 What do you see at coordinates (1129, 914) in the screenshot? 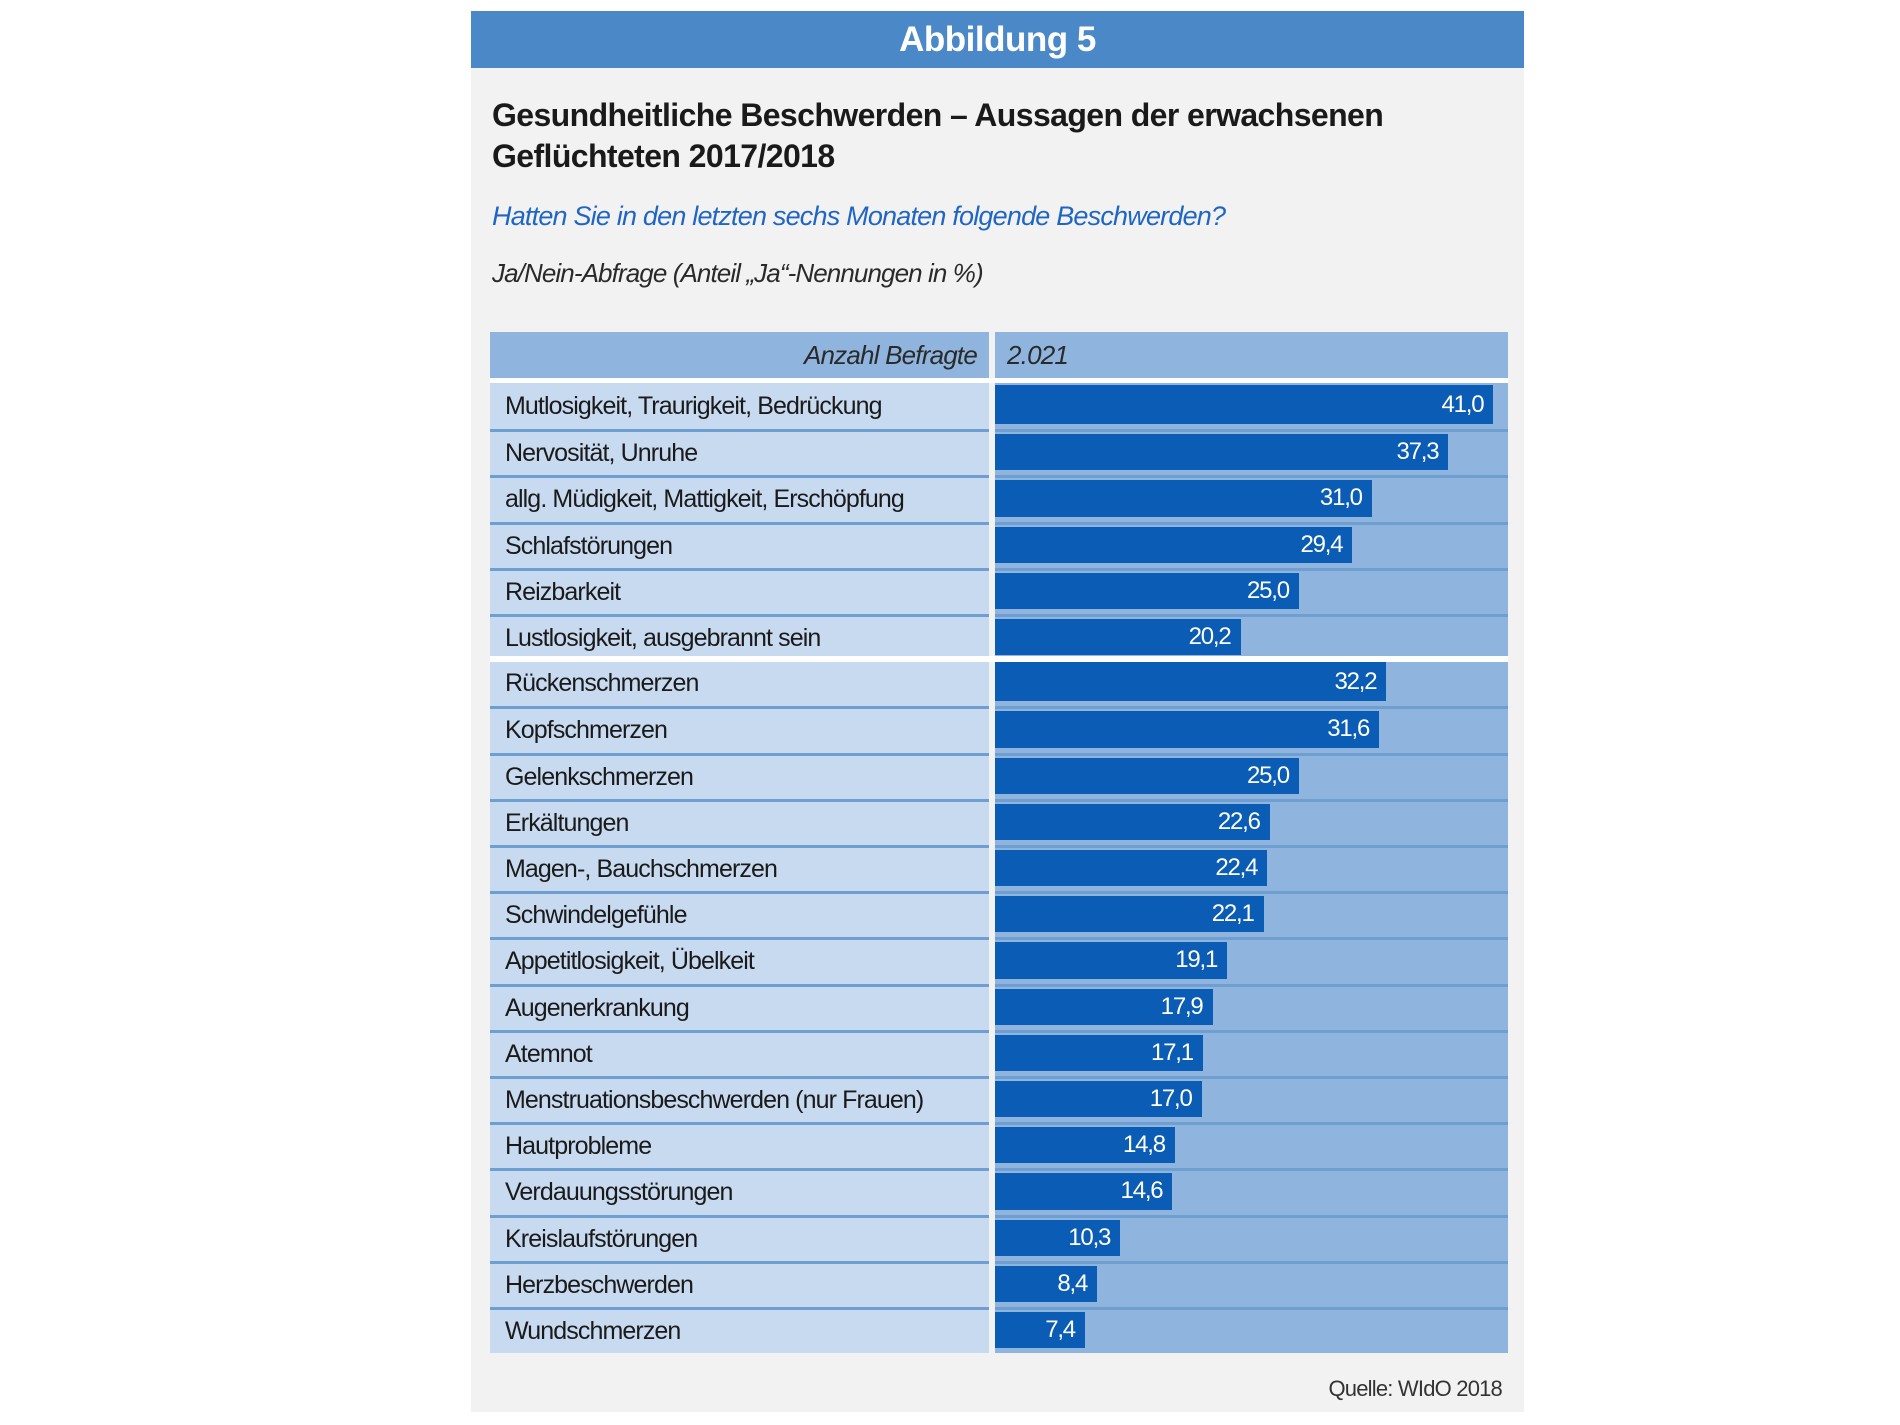
I see `bar: 22,1` at bounding box center [1129, 914].